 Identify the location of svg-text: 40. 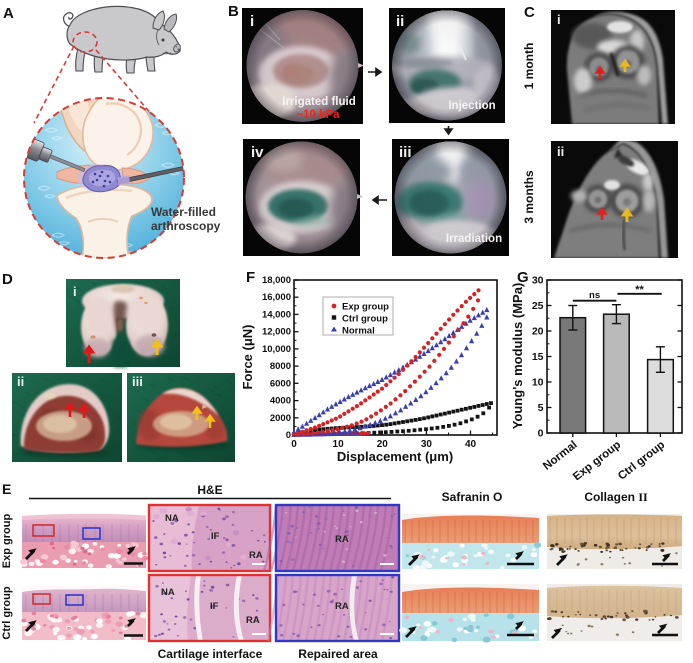
(471, 444).